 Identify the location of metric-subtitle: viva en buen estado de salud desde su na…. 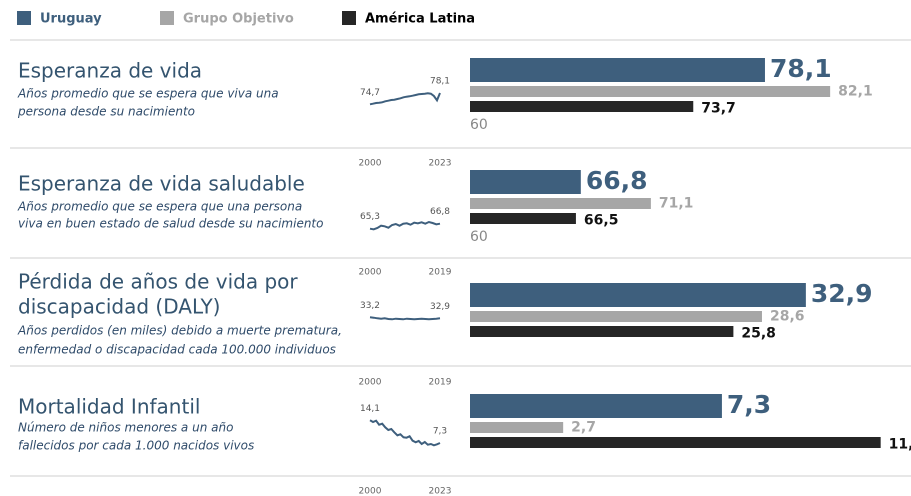
(170, 224).